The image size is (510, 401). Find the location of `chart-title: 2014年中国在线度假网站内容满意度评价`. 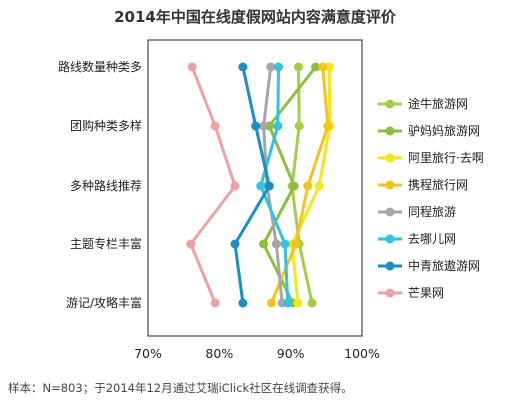

chart-title: 2014年中国在线度假网站内容满意度评价 is located at coordinates (255, 17).